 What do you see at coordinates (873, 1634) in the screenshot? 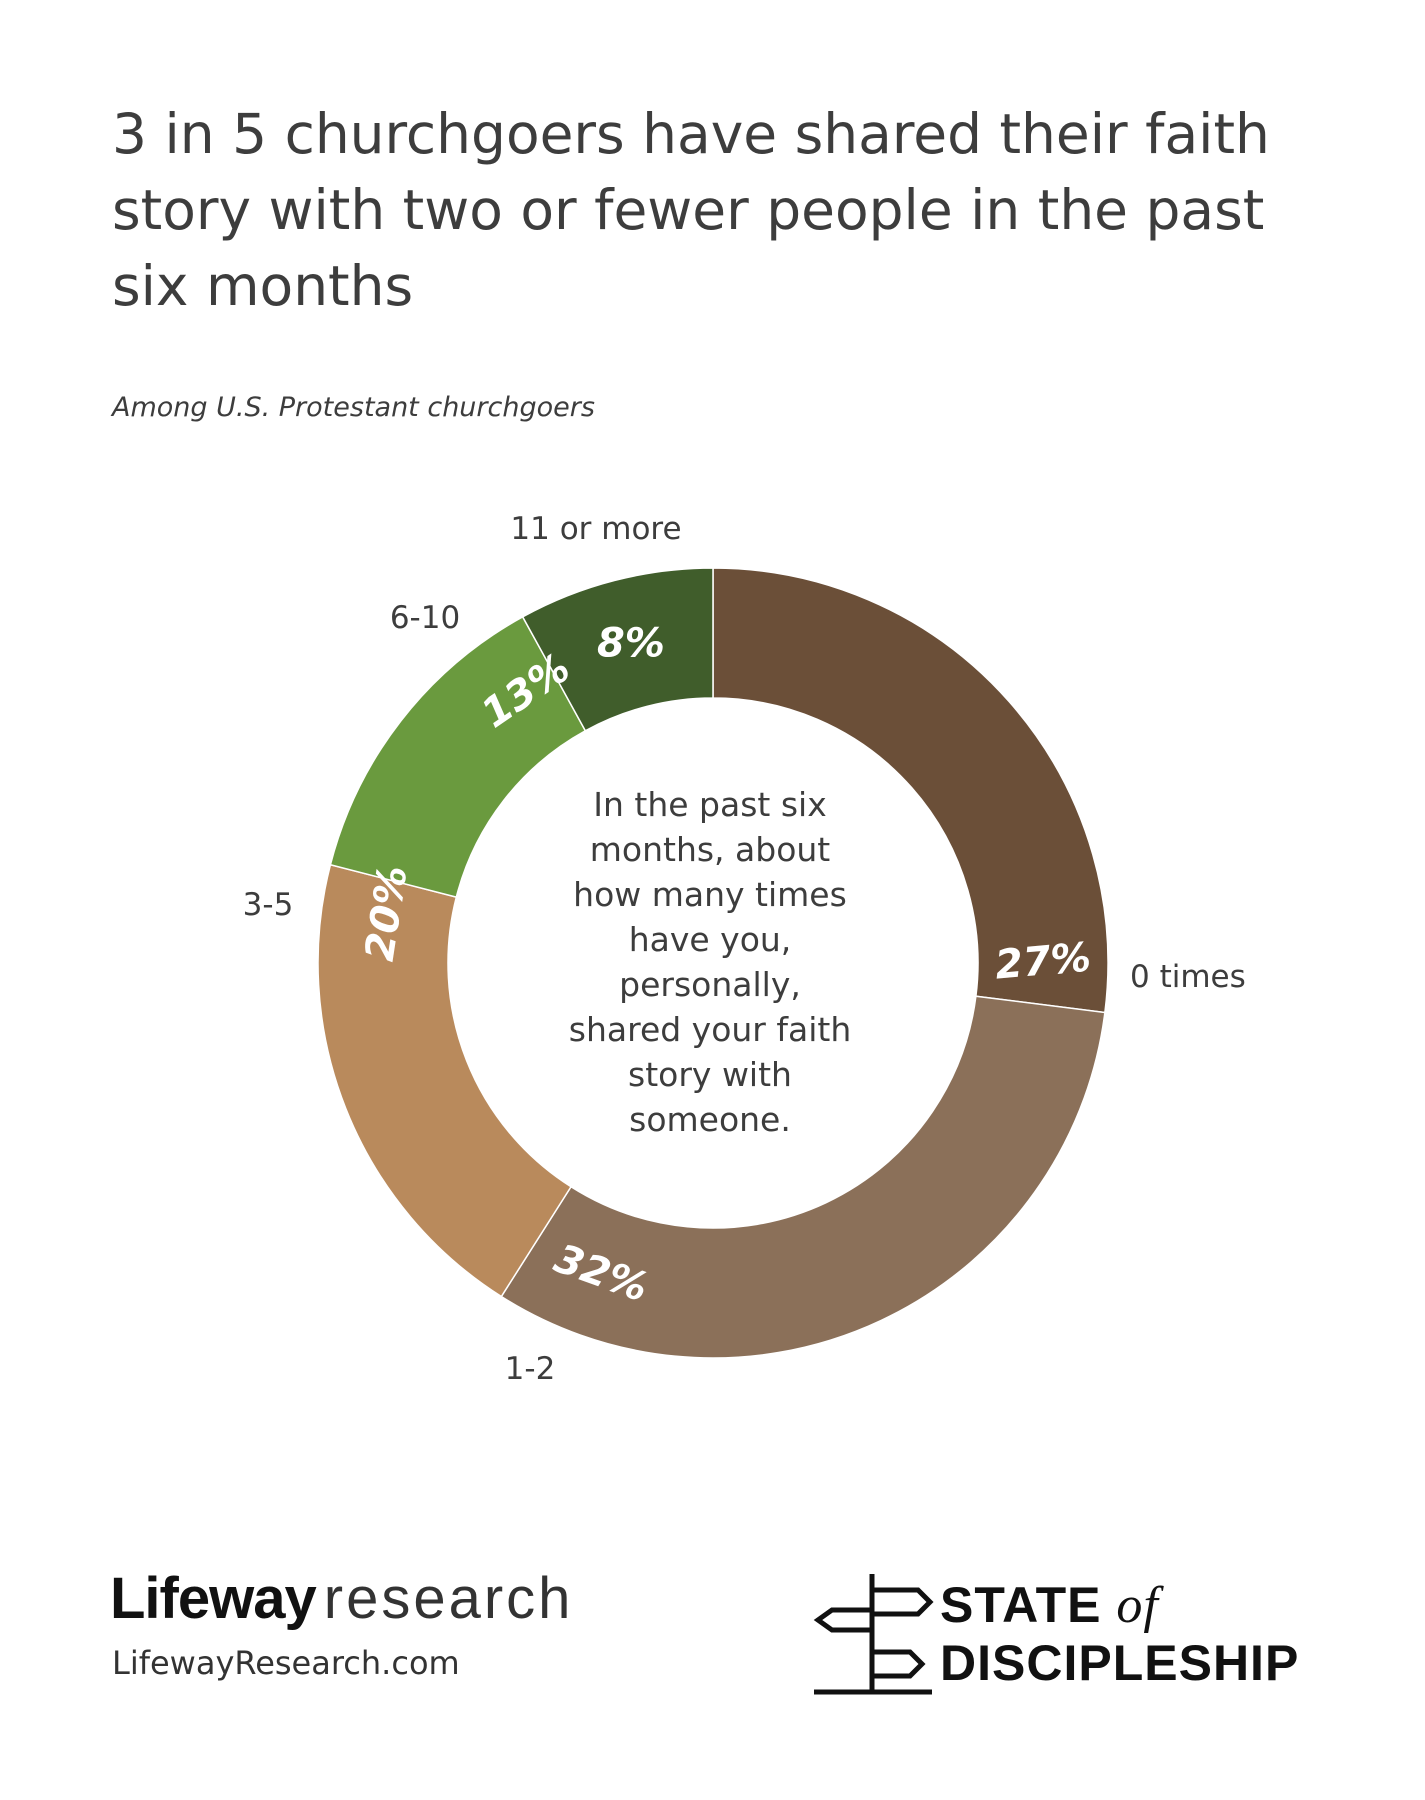
I see `signpost-icon` at bounding box center [873, 1634].